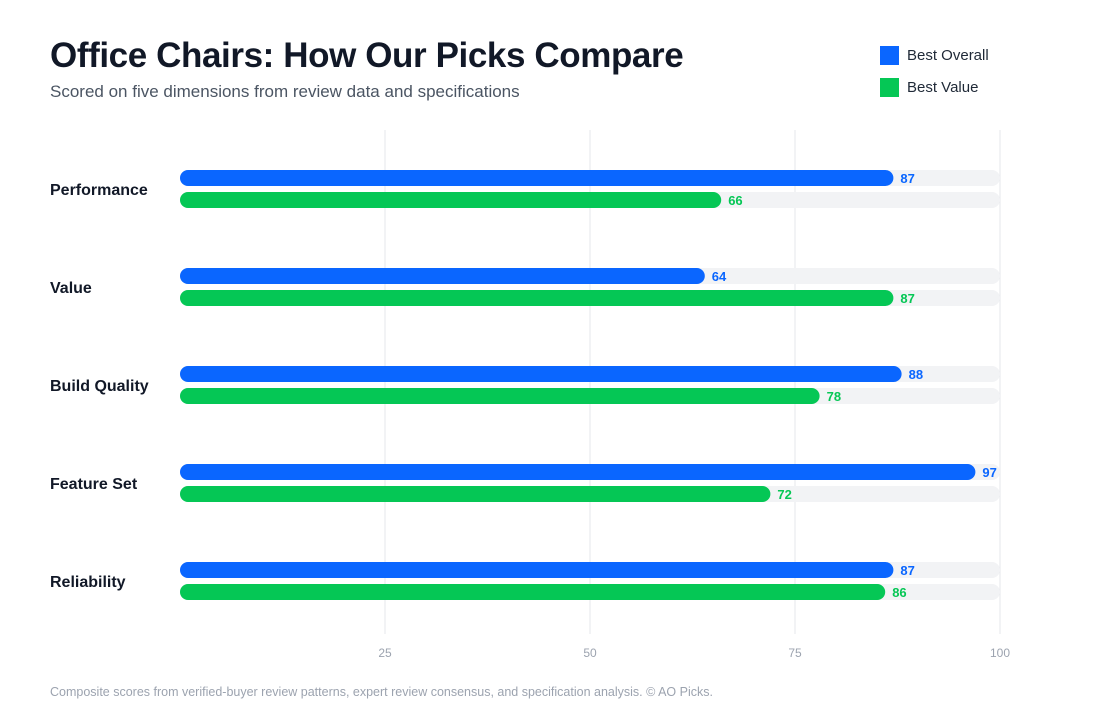  What do you see at coordinates (367, 55) in the screenshot?
I see `chart-title: Office Chairs: How Our Picks Compare` at bounding box center [367, 55].